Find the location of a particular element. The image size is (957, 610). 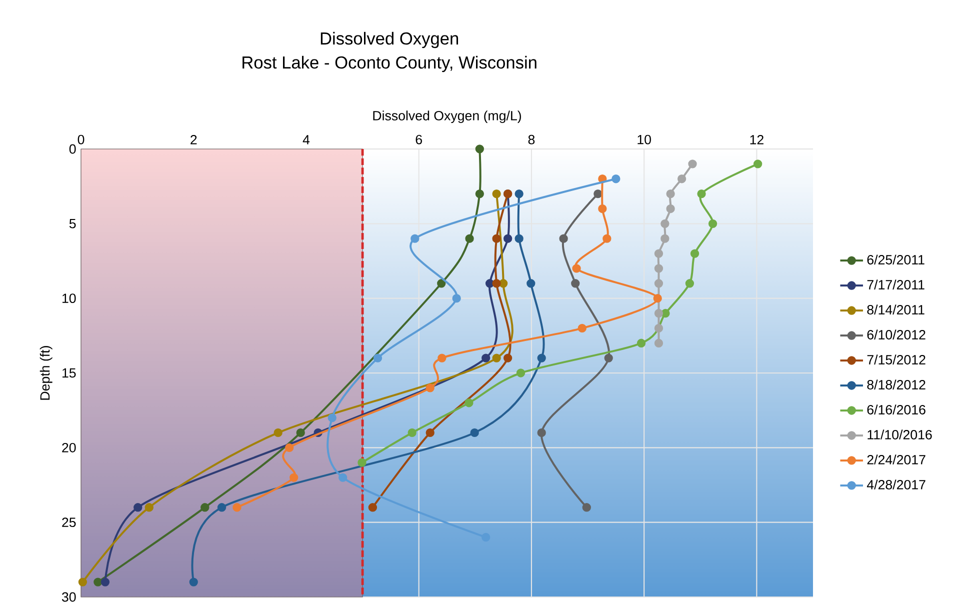

legend-label: 4/28/2017 is located at coordinates (896, 485).